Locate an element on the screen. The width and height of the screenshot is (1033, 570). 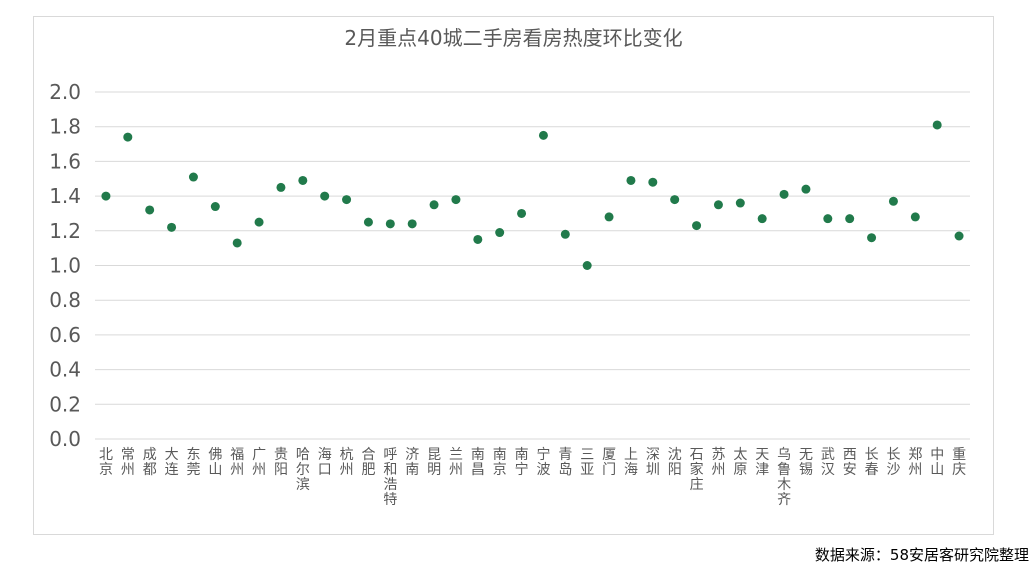
data-point-大连 is located at coordinates (172, 227).